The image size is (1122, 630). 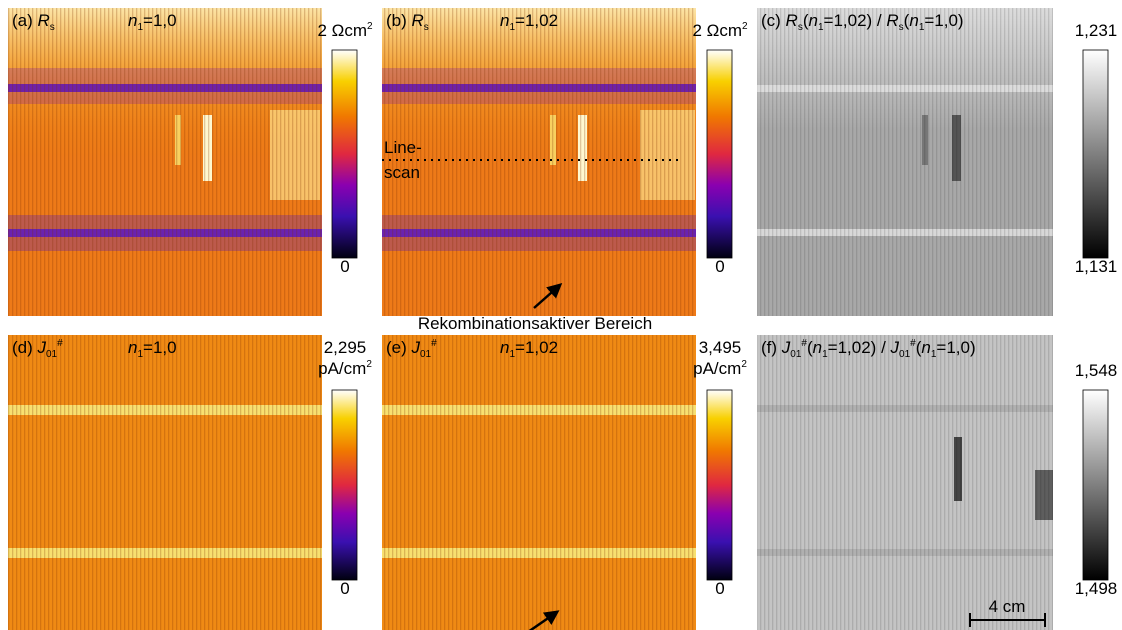 I want to click on text-piece: (c), so click(x=773, y=20).